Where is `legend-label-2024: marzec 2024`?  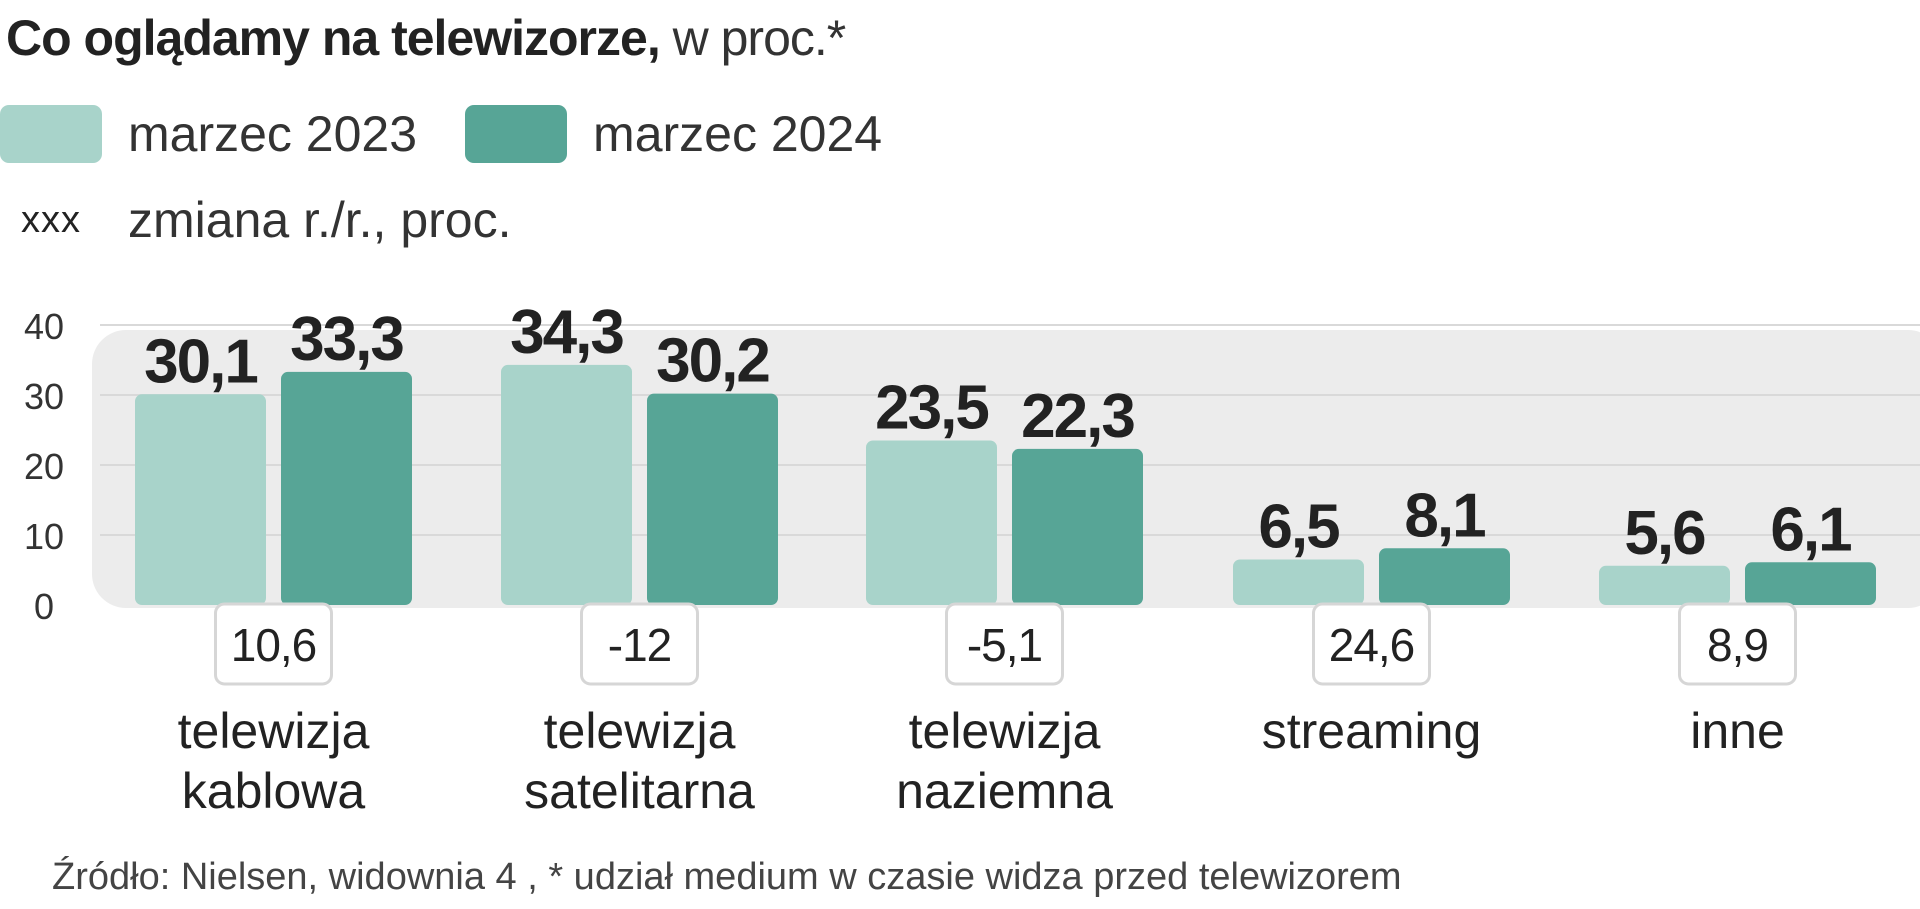 legend-label-2024: marzec 2024 is located at coordinates (738, 134).